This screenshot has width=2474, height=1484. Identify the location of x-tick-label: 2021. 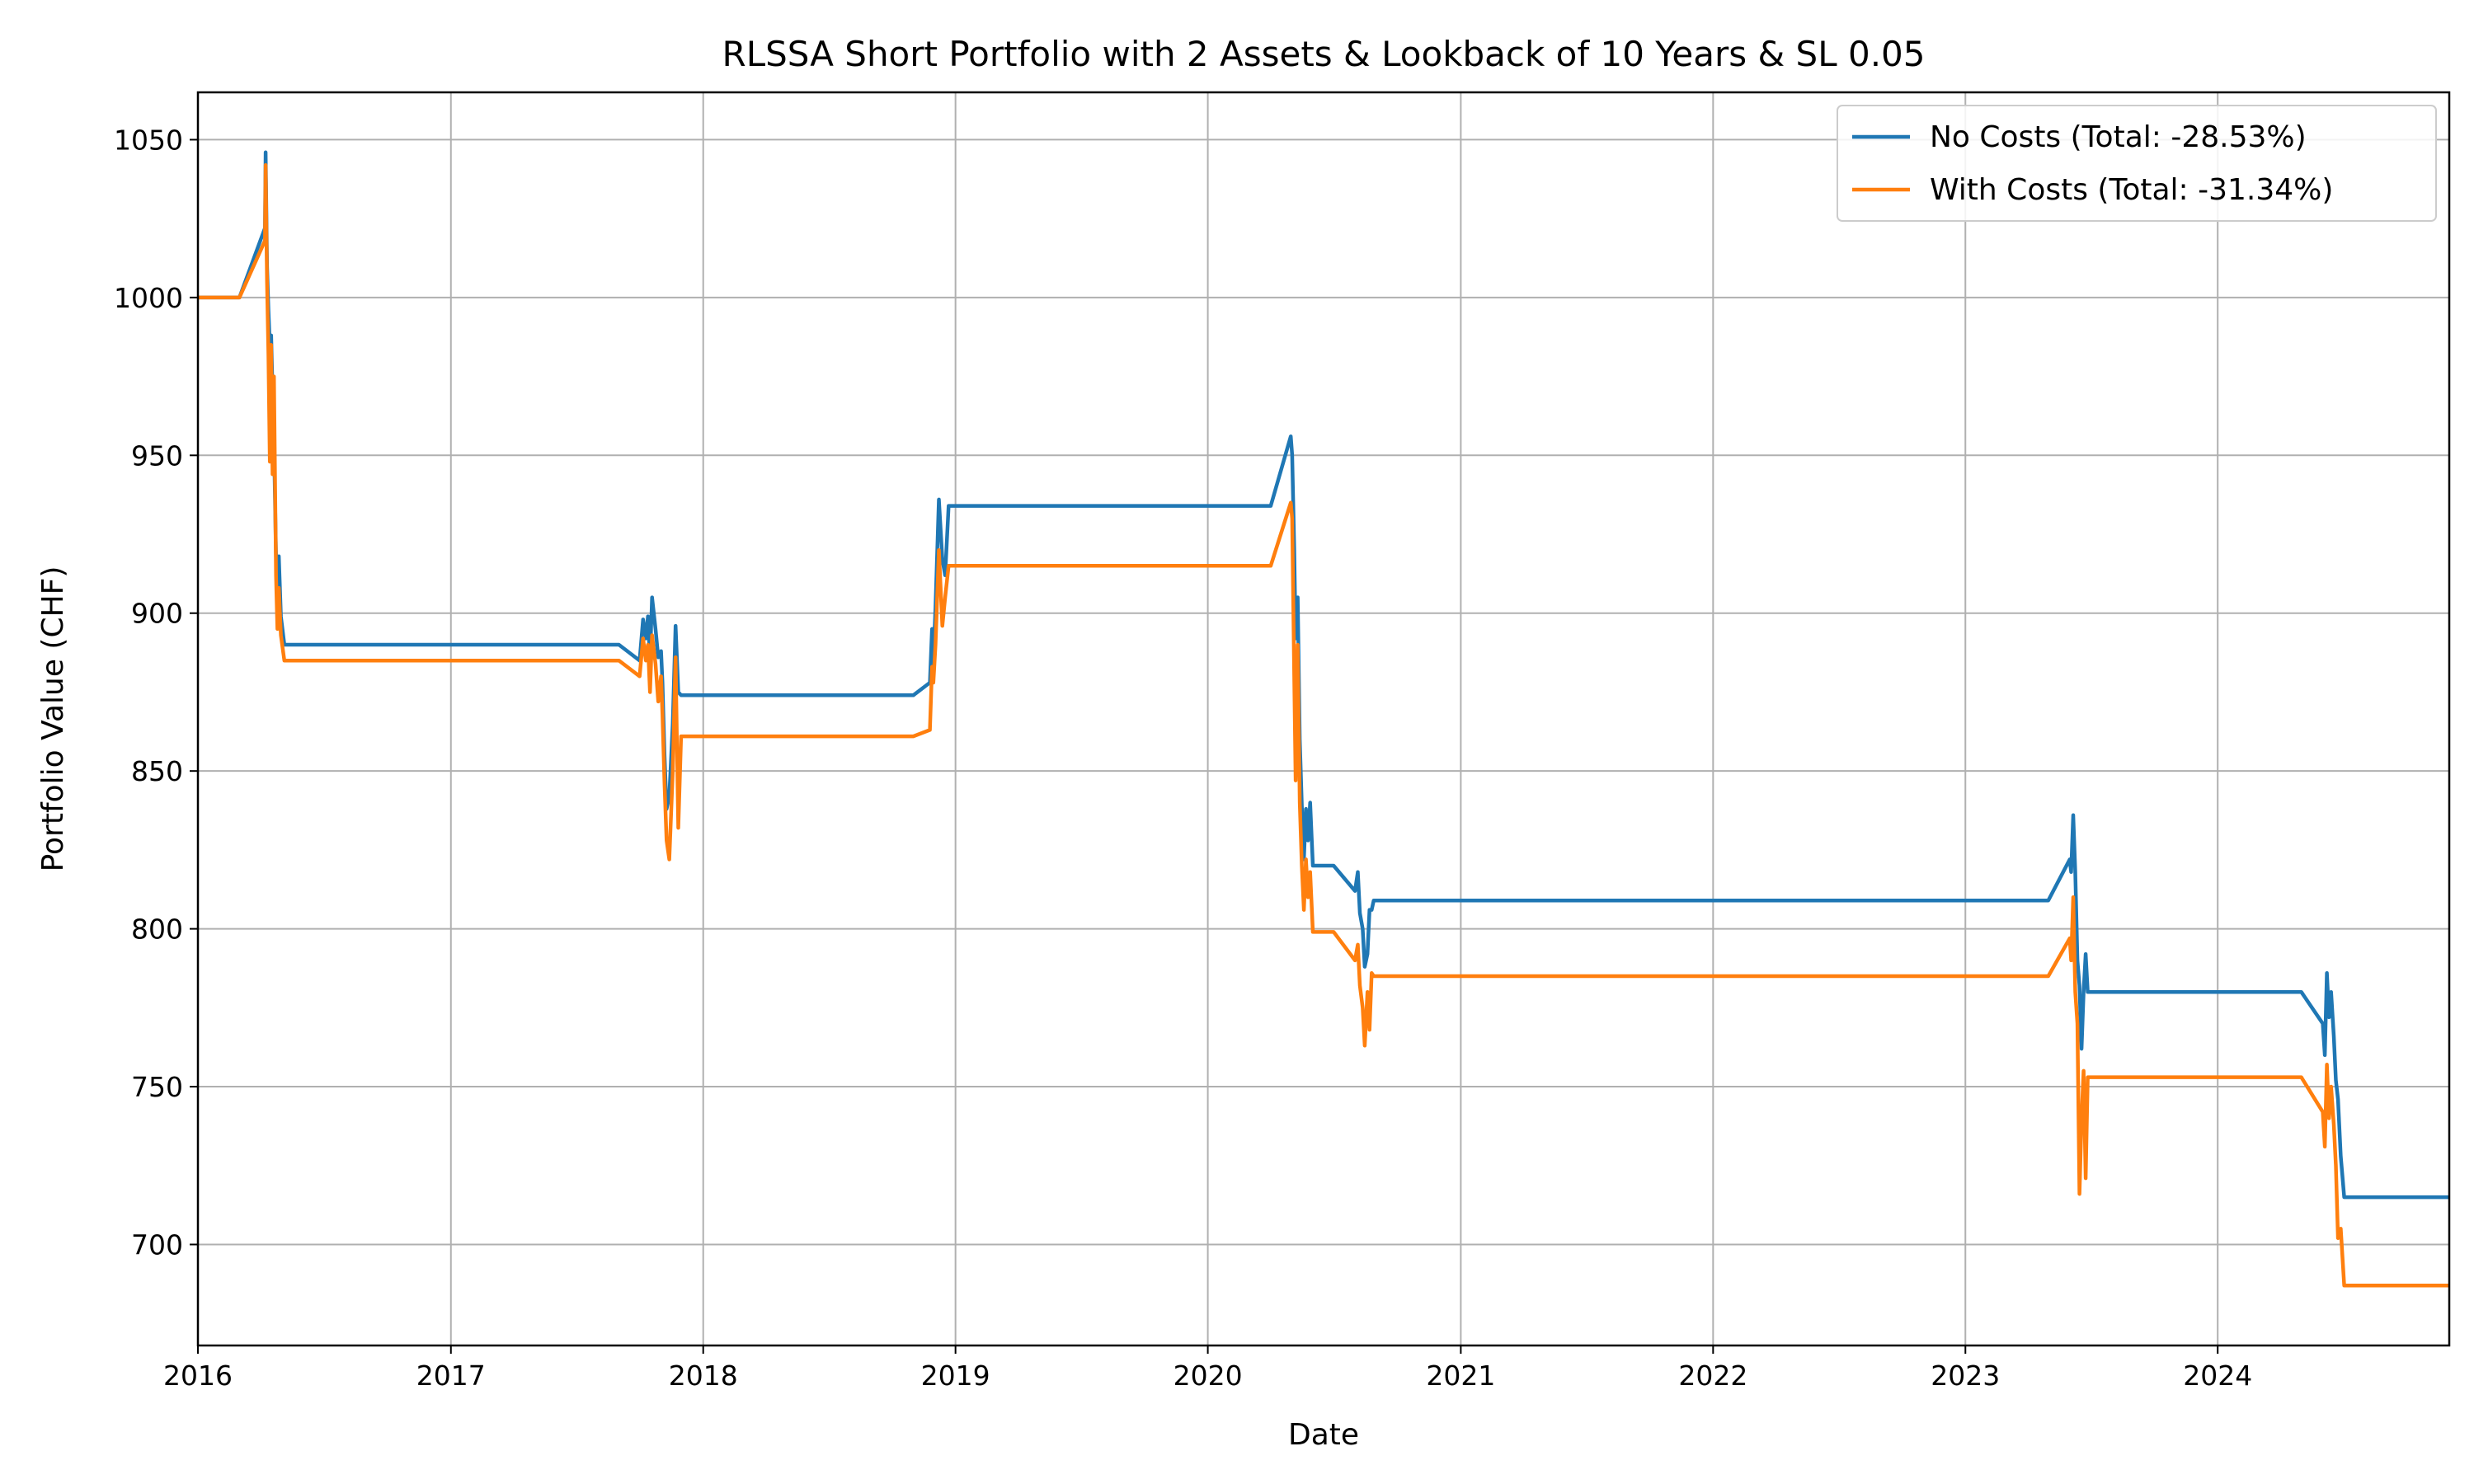
(1460, 1376).